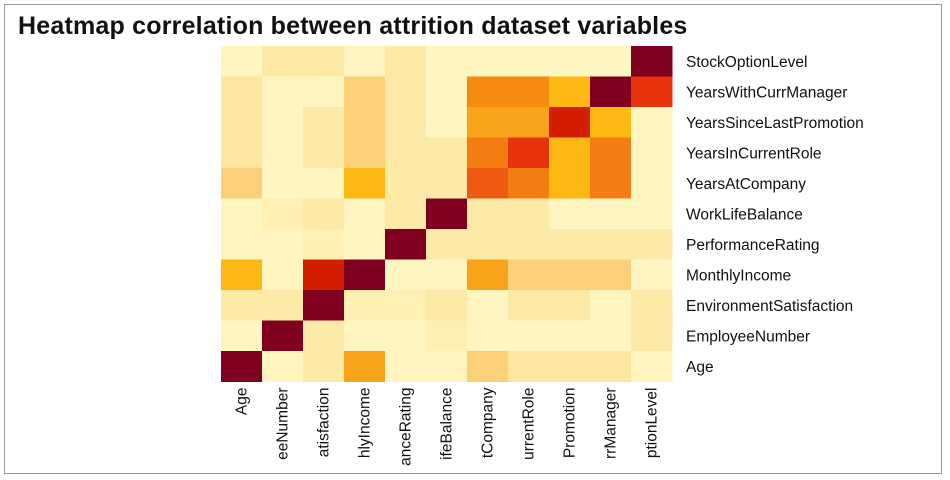 This screenshot has height=480, width=950. Describe the element at coordinates (529, 424) in the screenshot. I see `column-label: urrentRole` at that location.